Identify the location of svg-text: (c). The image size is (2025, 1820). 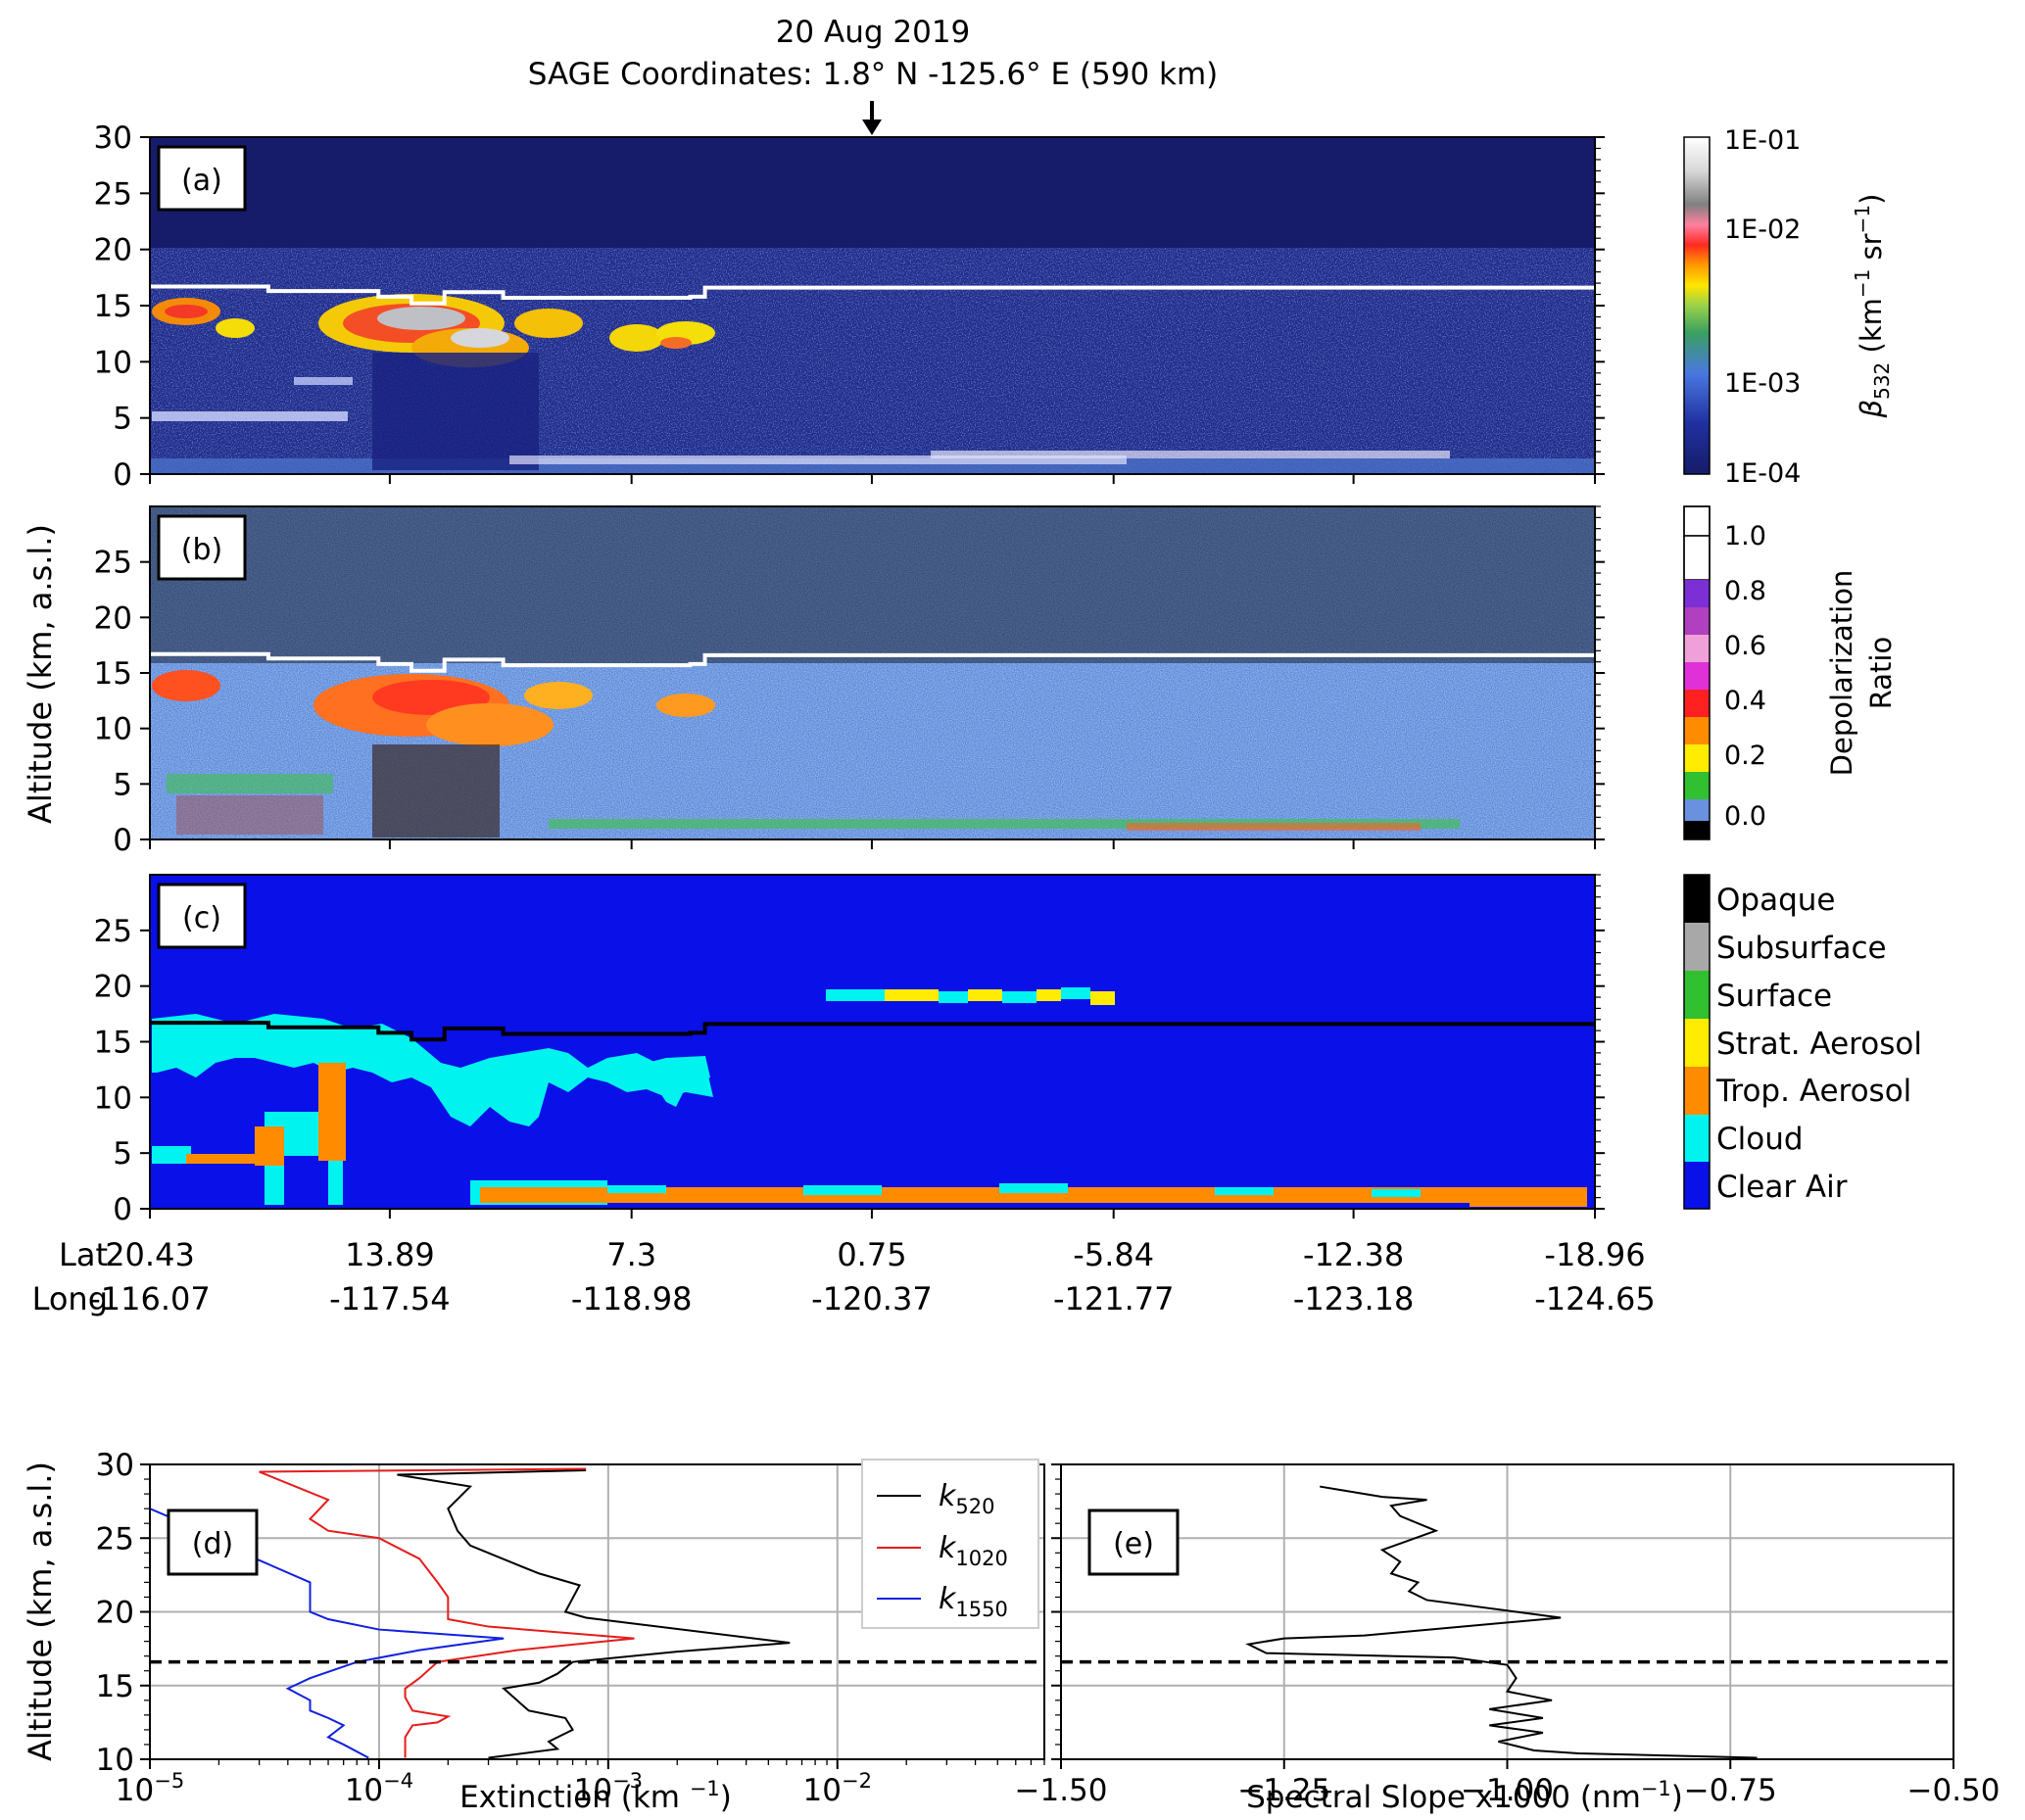
(201, 918).